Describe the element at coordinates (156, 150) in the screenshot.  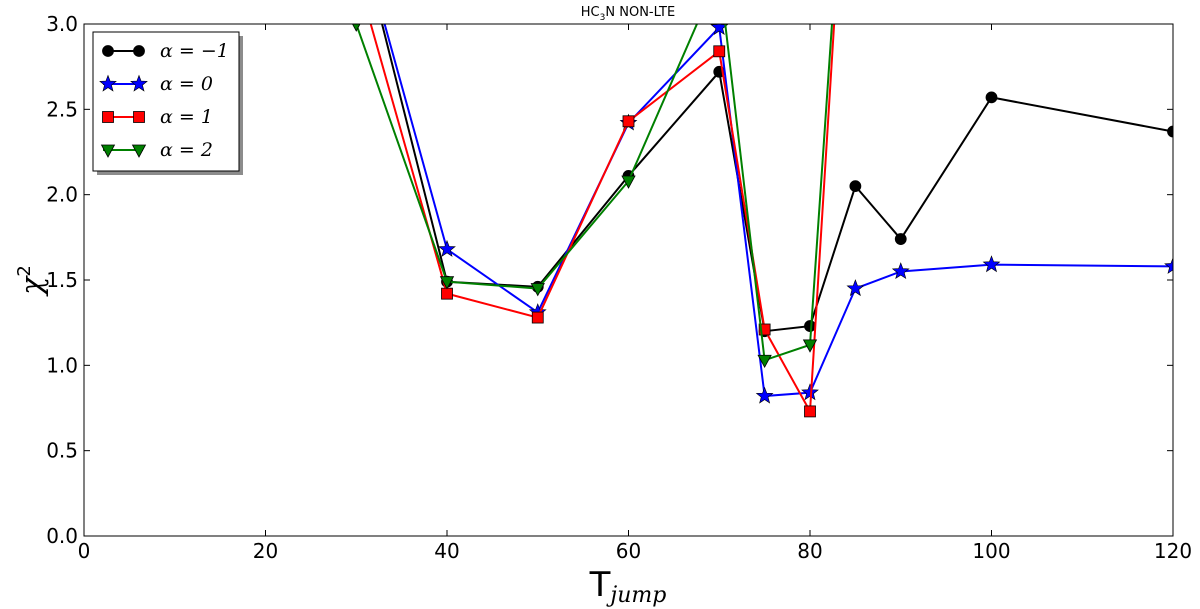
I see `legend-item: α = 2` at that location.